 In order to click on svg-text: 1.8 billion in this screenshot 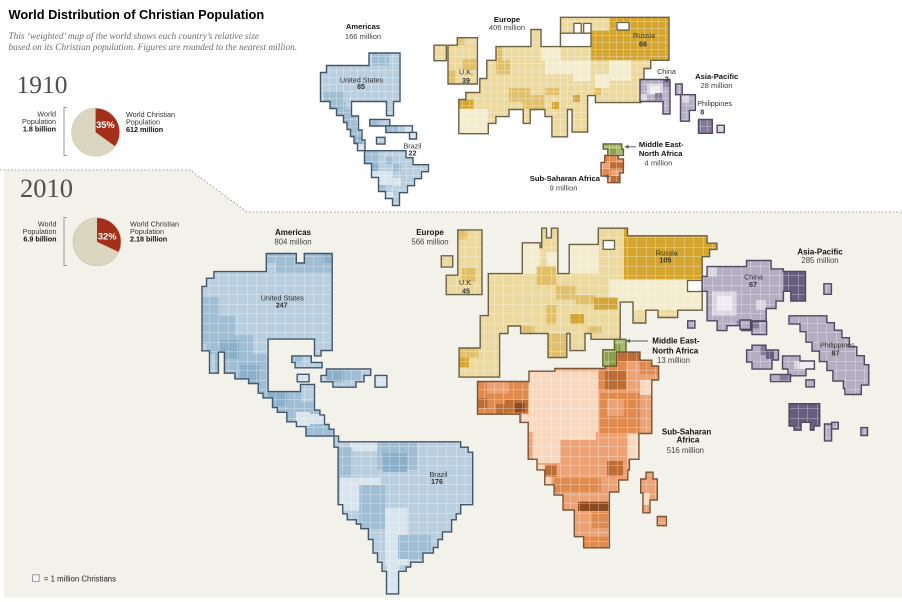, I will do `click(39, 128)`.